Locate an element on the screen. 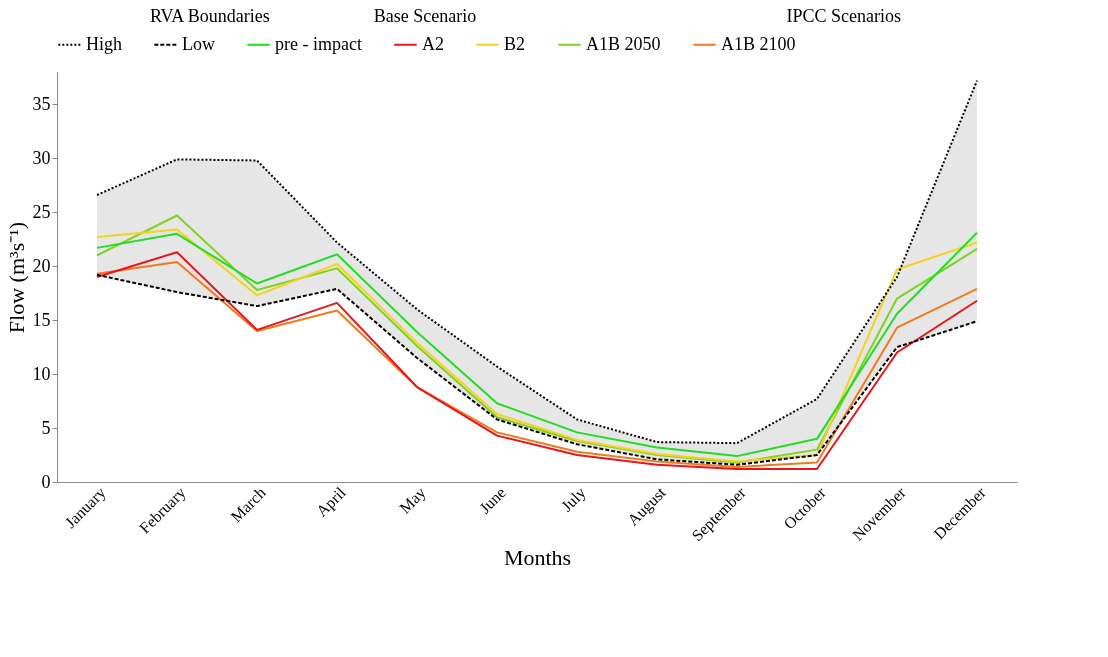 Image resolution: width=1108 pixels, height=657 pixels. x-tick-label: May is located at coordinates (413, 500).